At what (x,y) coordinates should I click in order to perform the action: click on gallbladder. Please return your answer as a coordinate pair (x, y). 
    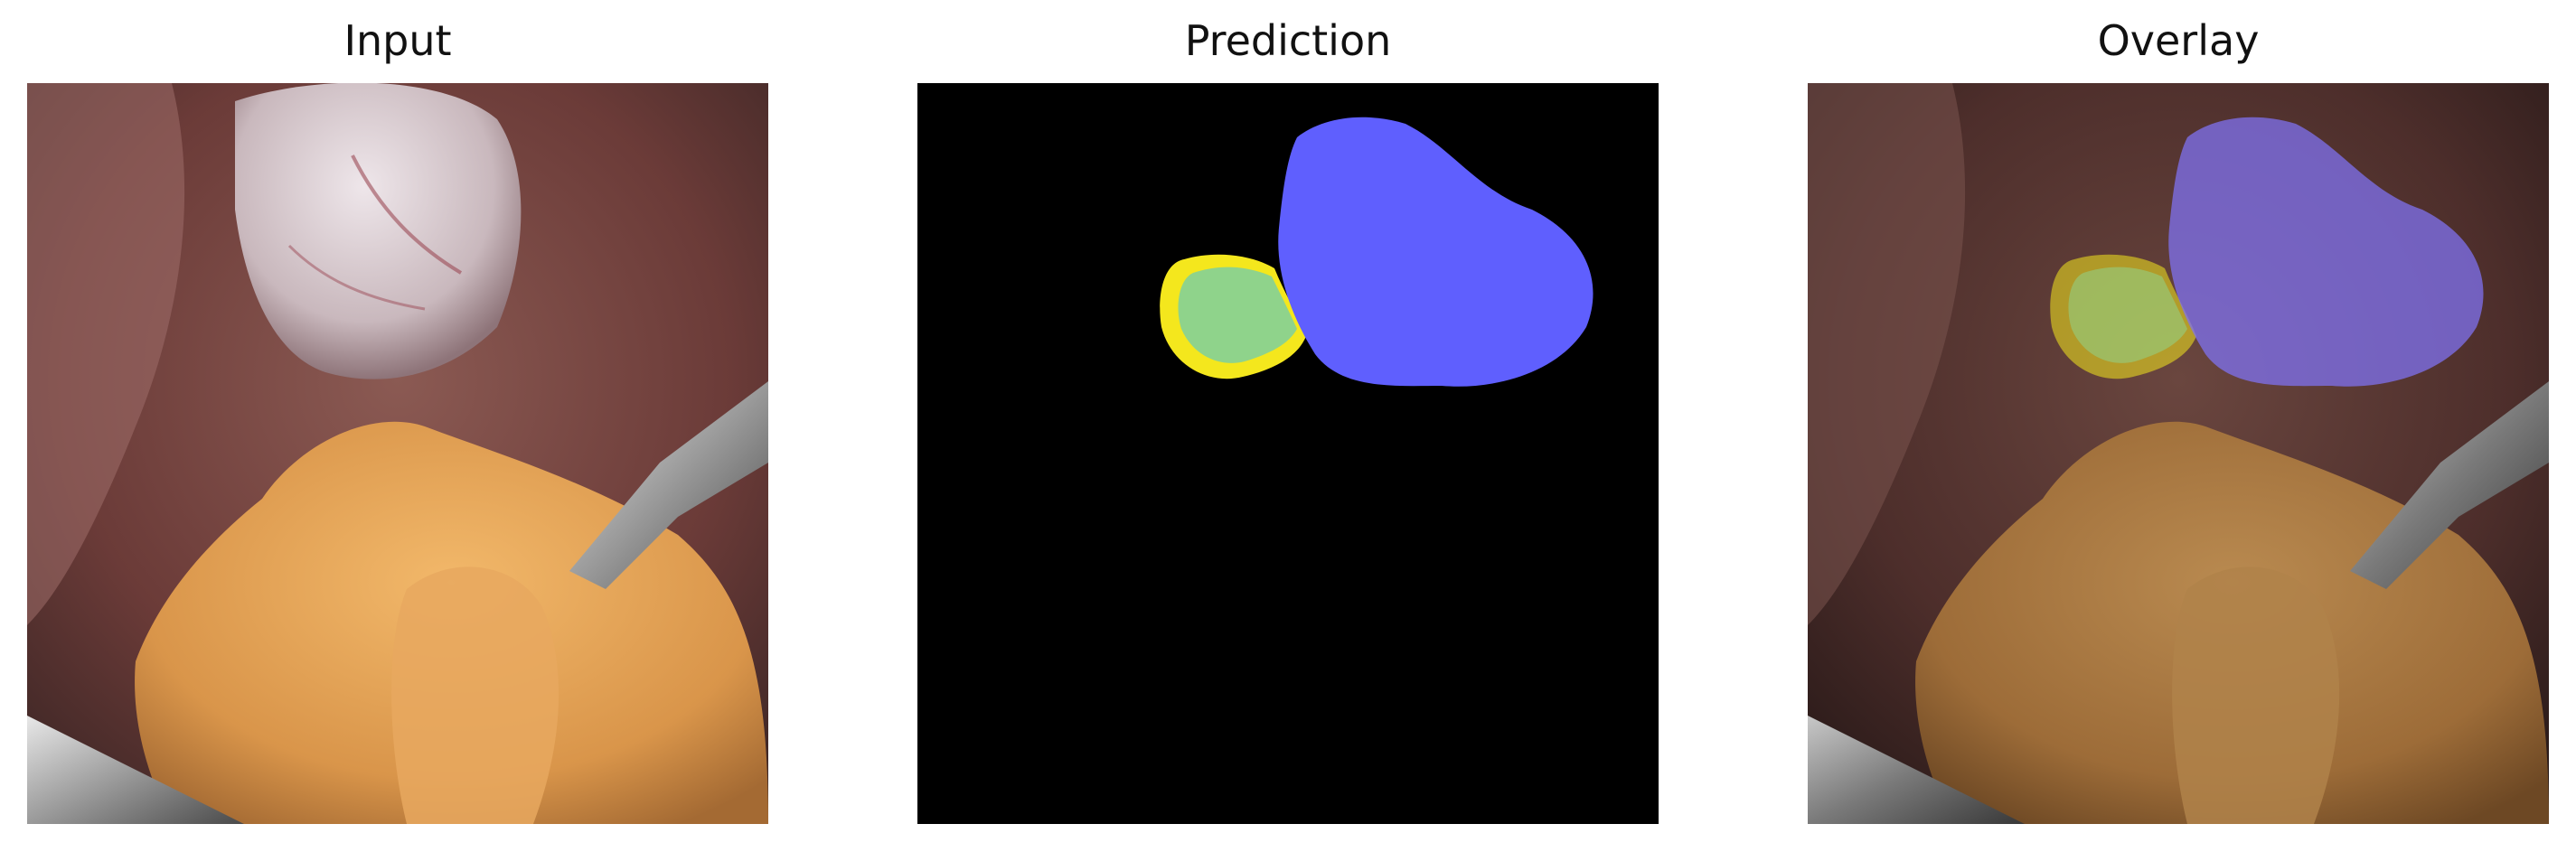
    Looking at the image, I should click on (378, 231).